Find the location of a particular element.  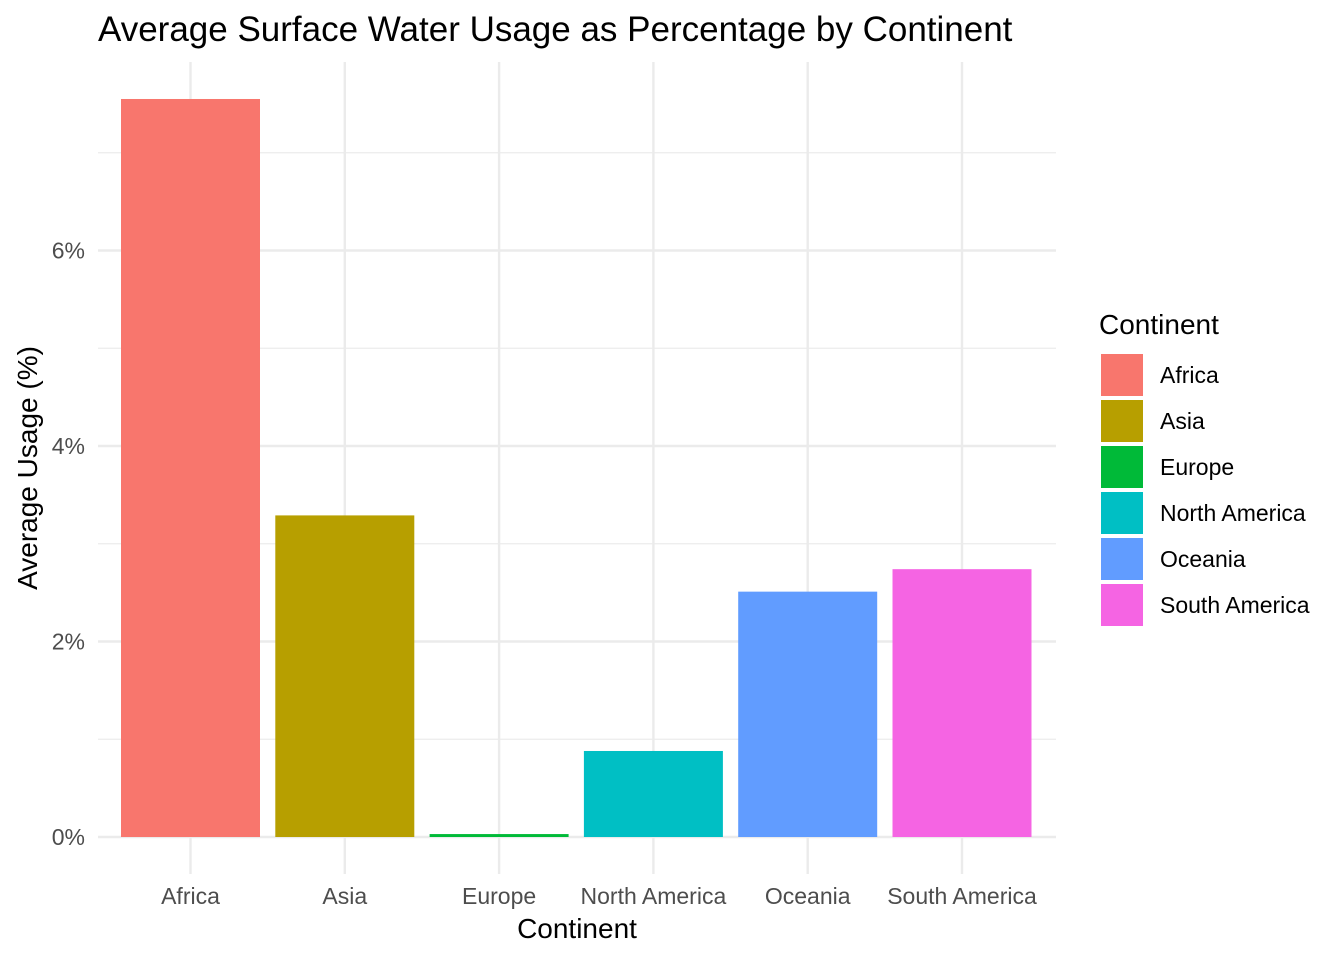

bar-africa is located at coordinates (190, 468).